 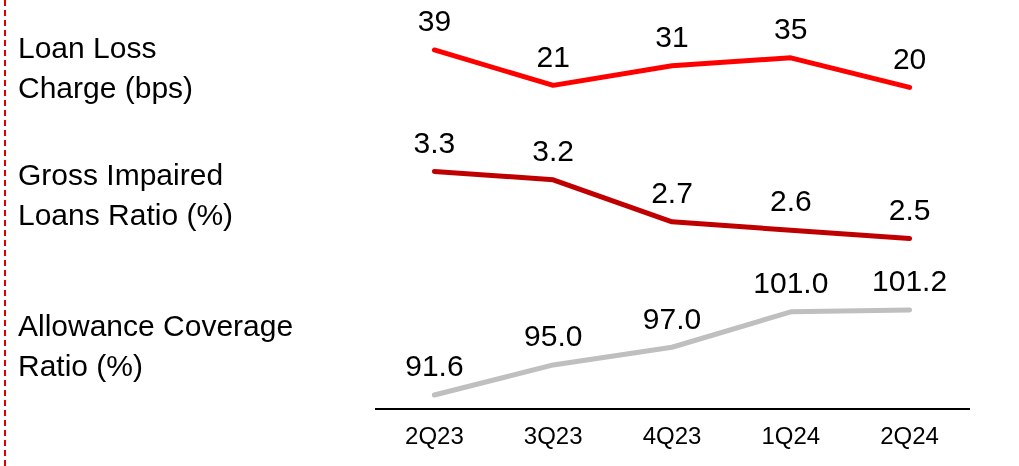 I want to click on data-label: 101.2, so click(x=910, y=281).